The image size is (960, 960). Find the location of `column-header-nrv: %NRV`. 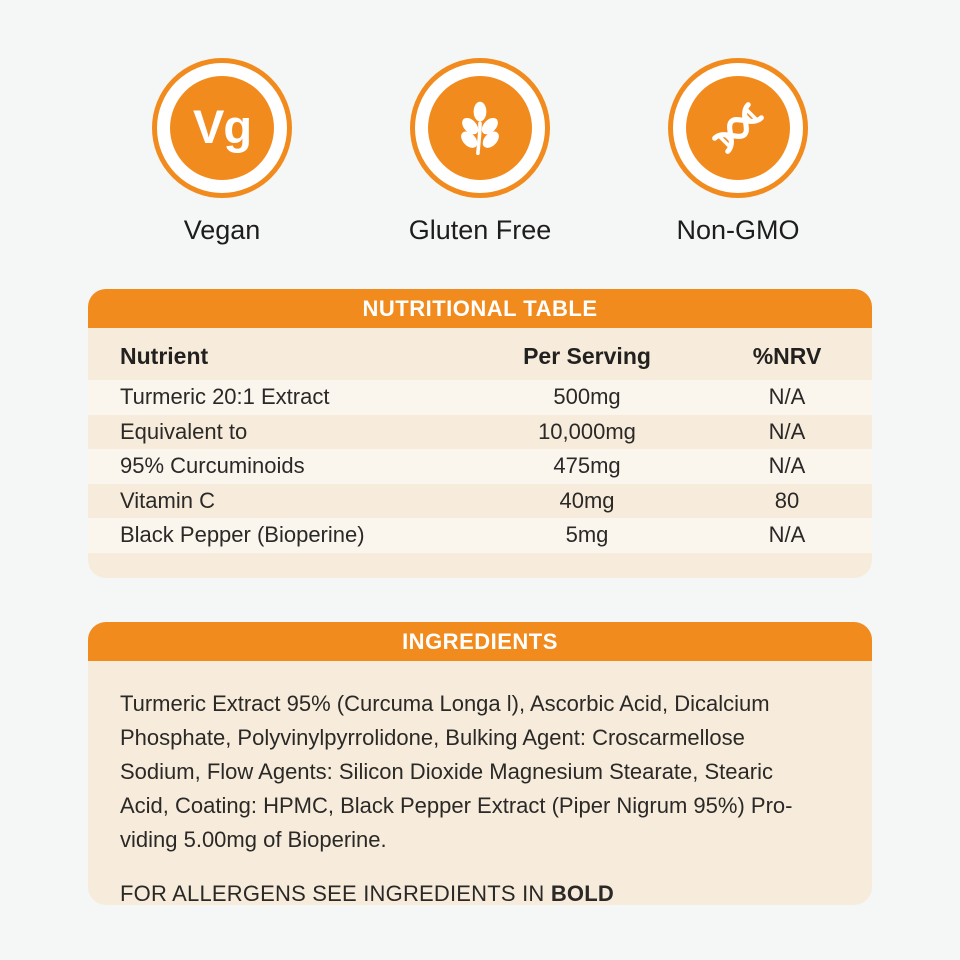

column-header-nrv: %NRV is located at coordinates (787, 355).